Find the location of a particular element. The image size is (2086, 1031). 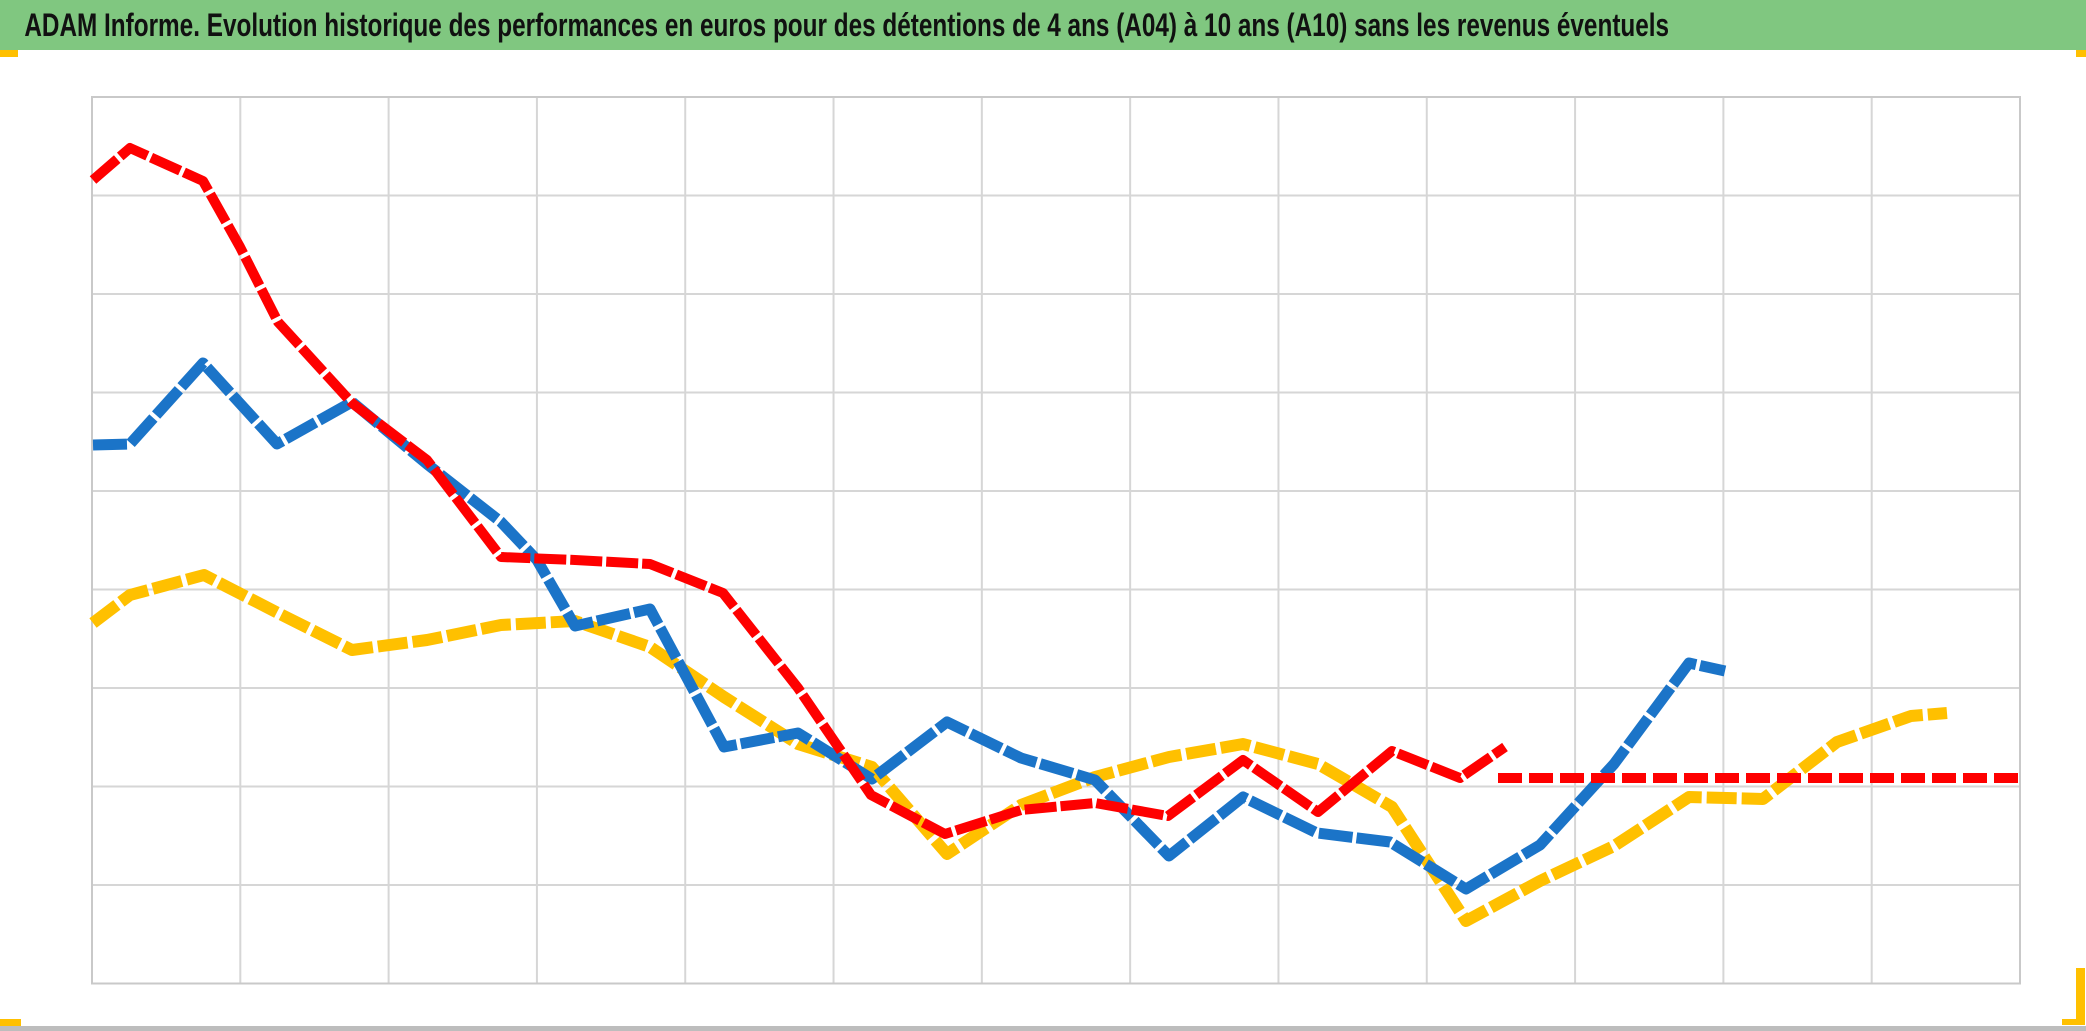

accent-bottom-right-foot is located at coordinates (2073, 1022).